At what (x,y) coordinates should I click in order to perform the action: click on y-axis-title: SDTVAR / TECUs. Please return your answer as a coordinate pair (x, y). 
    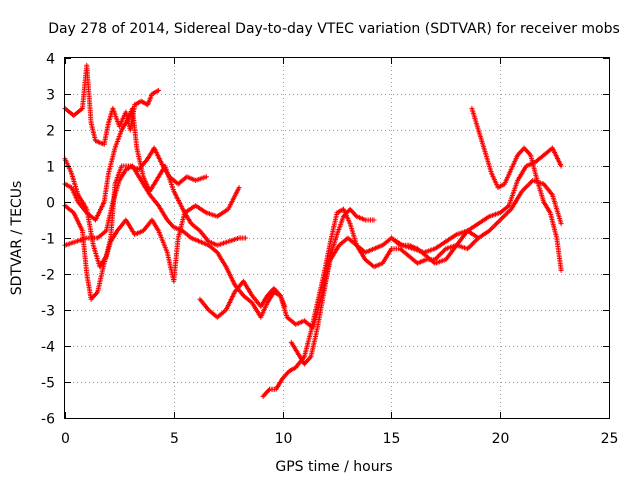
    Looking at the image, I should click on (17, 238).